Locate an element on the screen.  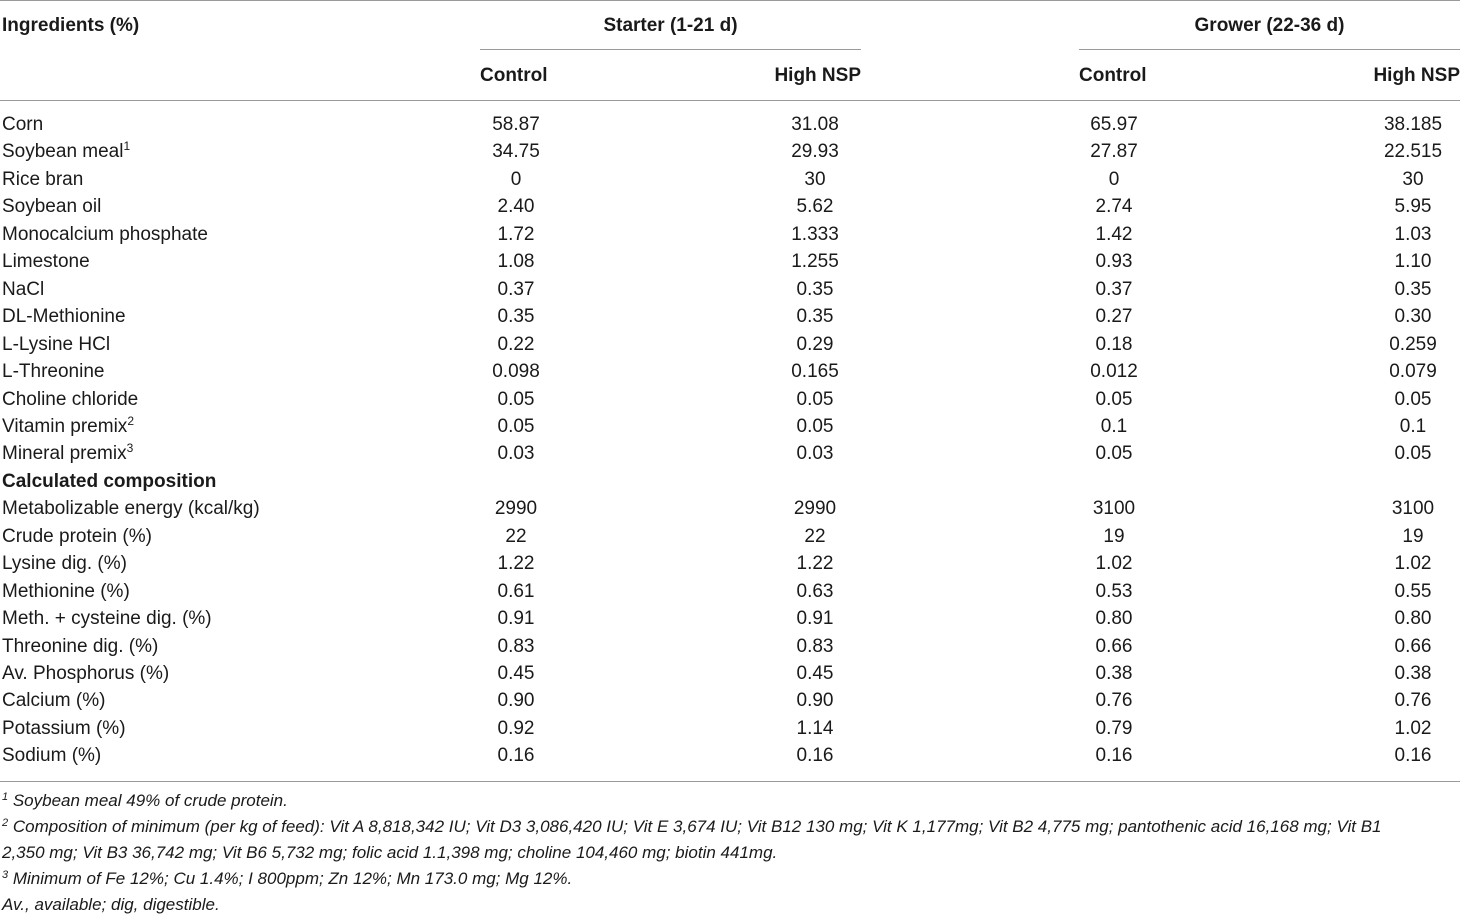
abbreviations-note: Av., available; dig, digestible. is located at coordinates (111, 904).